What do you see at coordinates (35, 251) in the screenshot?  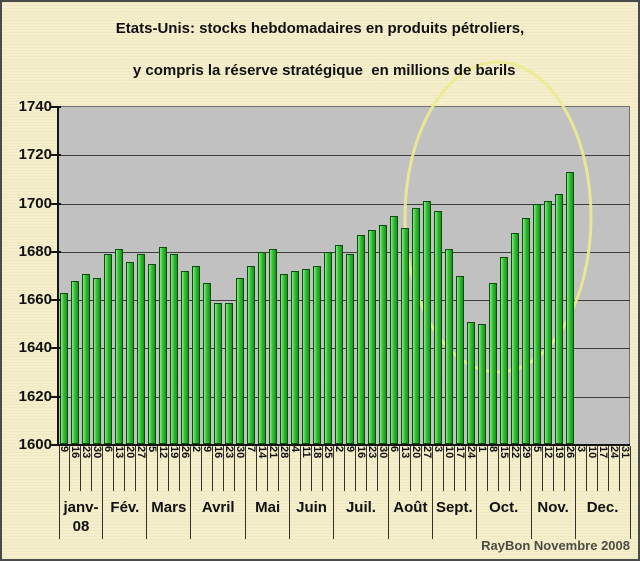 I see `y-axis-label: 1680` at bounding box center [35, 251].